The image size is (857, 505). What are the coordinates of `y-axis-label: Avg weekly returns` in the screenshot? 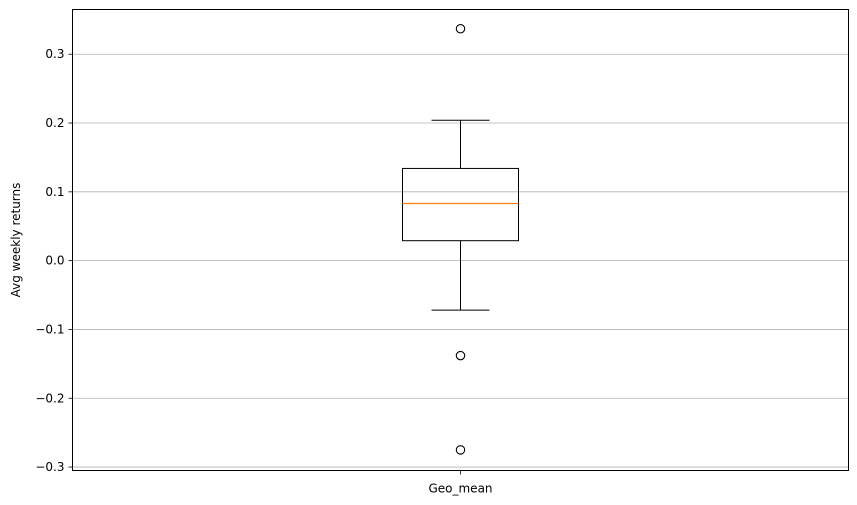 It's located at (16, 240).